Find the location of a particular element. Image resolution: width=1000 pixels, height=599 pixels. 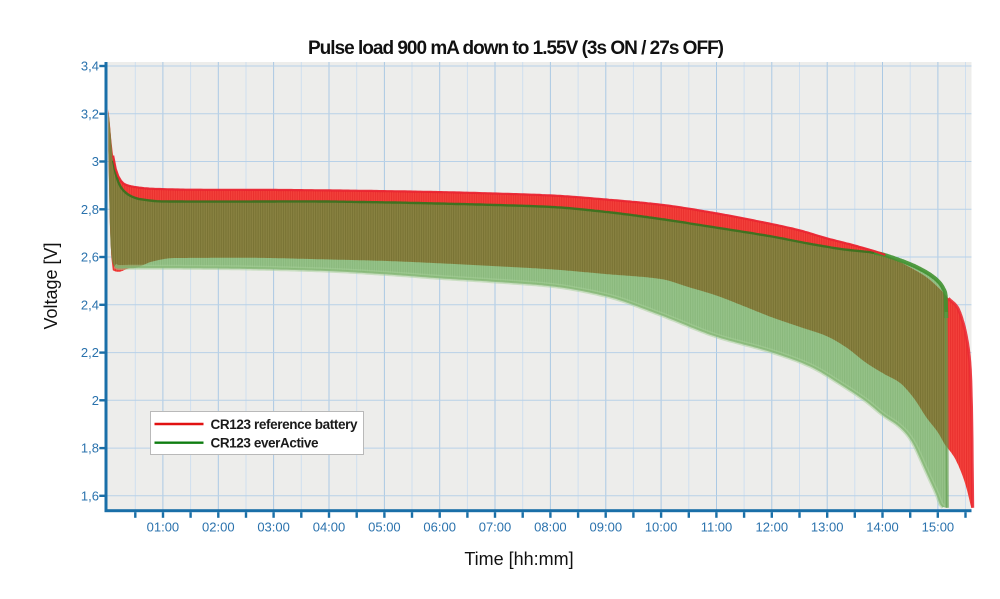

svg-text: Time [hh:mm] is located at coordinates (518, 559).